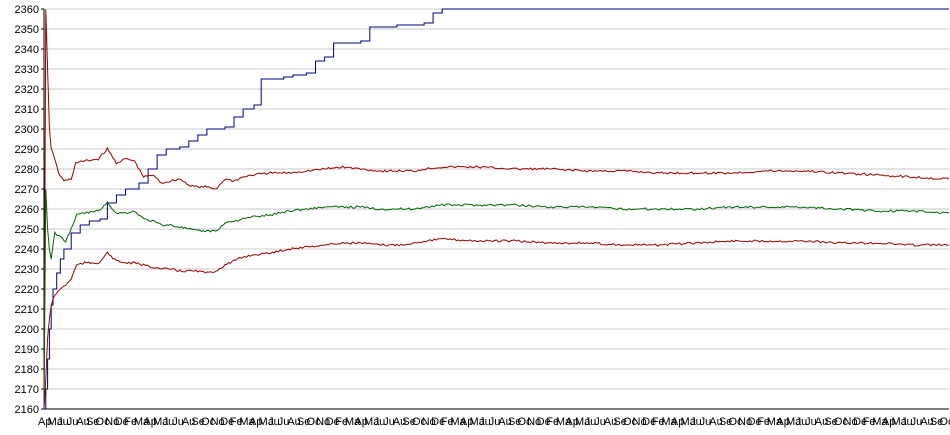 This screenshot has height=435, width=950. What do you see at coordinates (27, 70) in the screenshot?
I see `y-tick-label: 2330` at bounding box center [27, 70].